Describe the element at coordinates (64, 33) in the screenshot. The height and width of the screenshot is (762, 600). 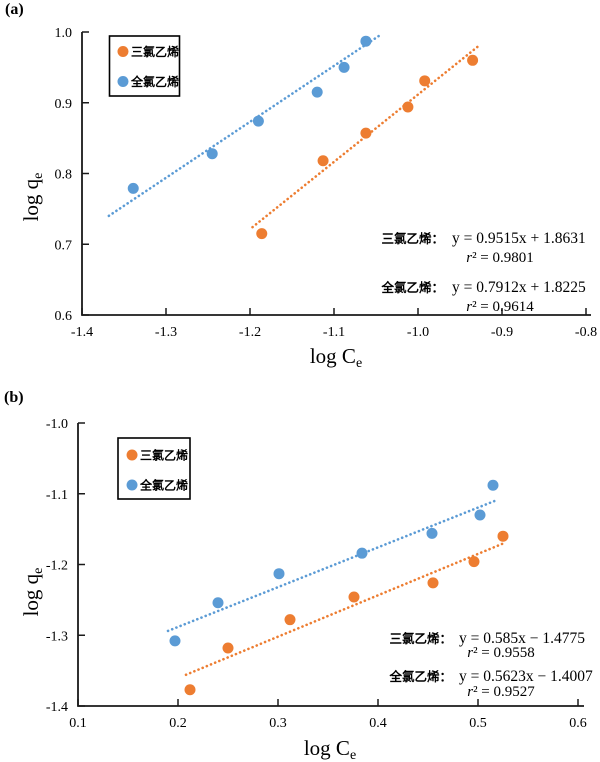
I see `y-tick-label: 1.0` at that location.